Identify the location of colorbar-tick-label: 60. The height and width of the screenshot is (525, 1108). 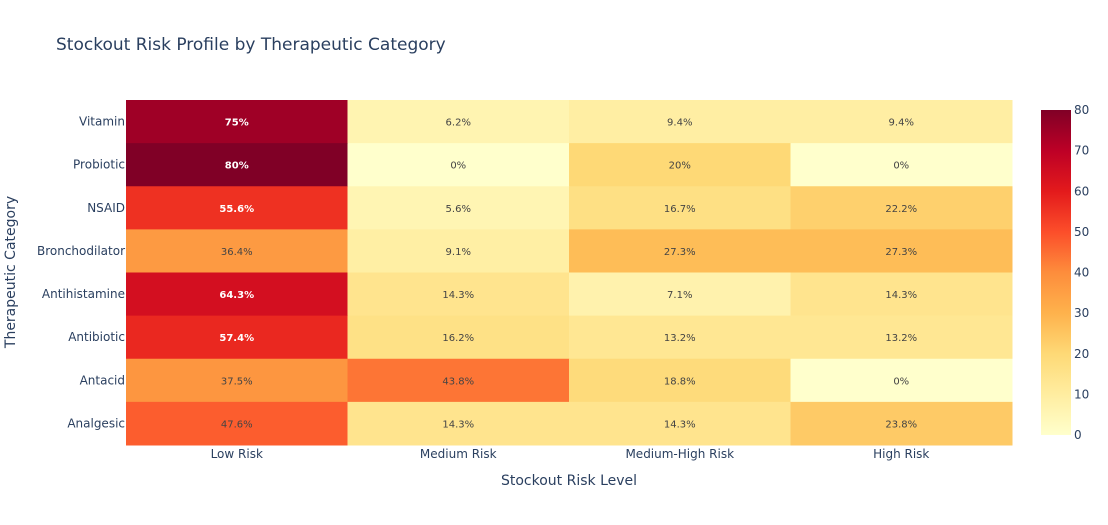
(1081, 191).